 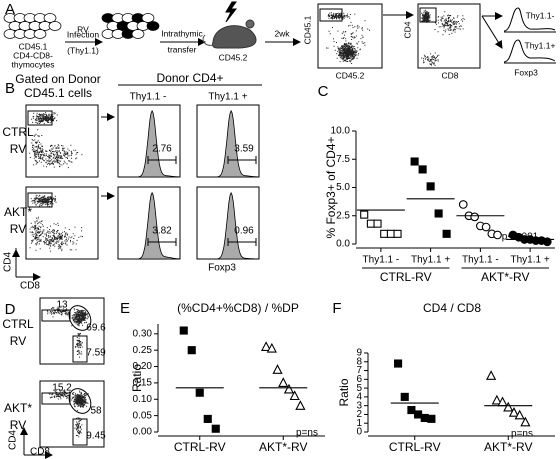 What do you see at coordinates (344, 392) in the screenshot?
I see `axis-label: Ratio` at bounding box center [344, 392].